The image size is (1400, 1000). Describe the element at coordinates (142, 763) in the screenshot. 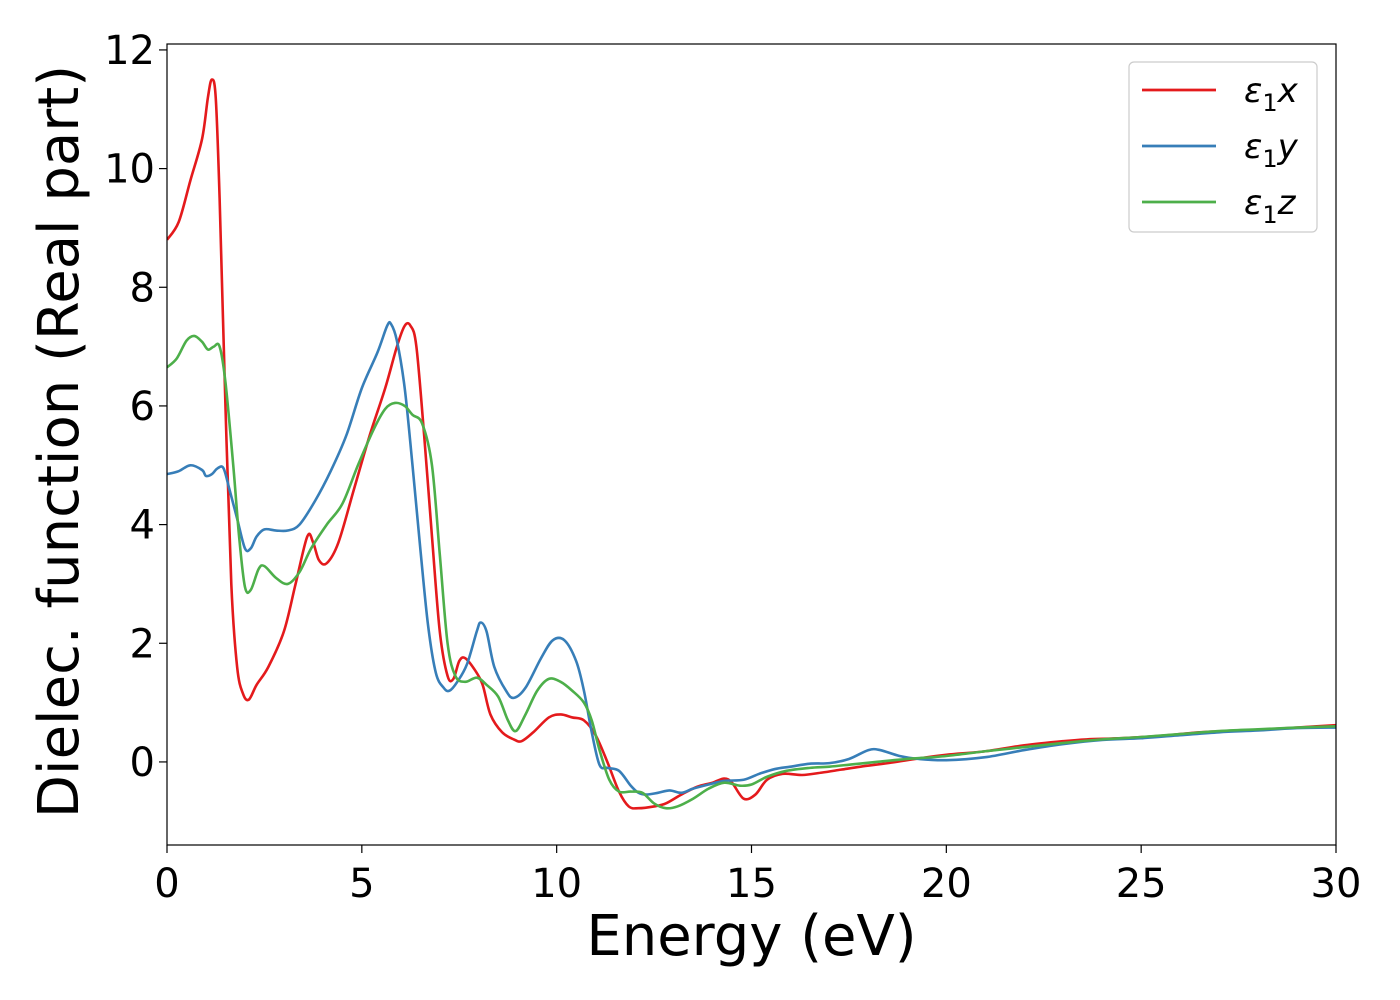

I see `y-tick-label: 0` at that location.